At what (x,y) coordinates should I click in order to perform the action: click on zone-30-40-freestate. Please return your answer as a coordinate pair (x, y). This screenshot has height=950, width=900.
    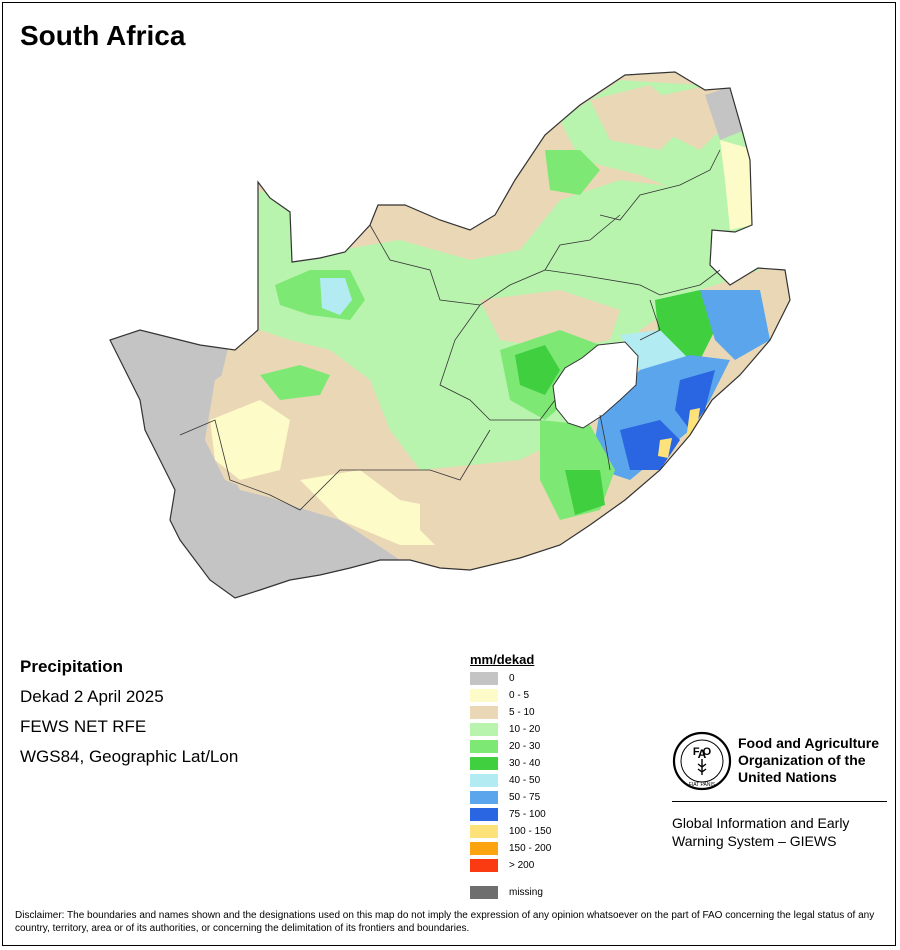
    Looking at the image, I should click on (537, 370).